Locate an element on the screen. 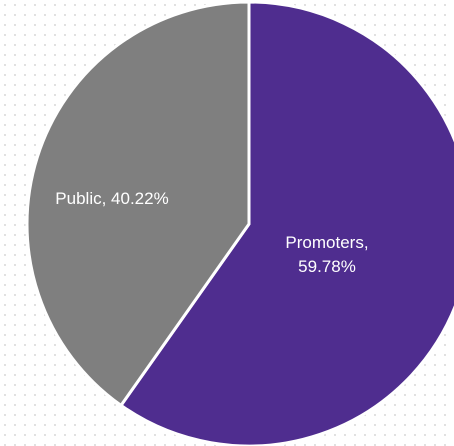 This screenshot has width=454, height=446. labels-layer: Promoters, 59.78% Public, 40.22% is located at coordinates (211, 232).